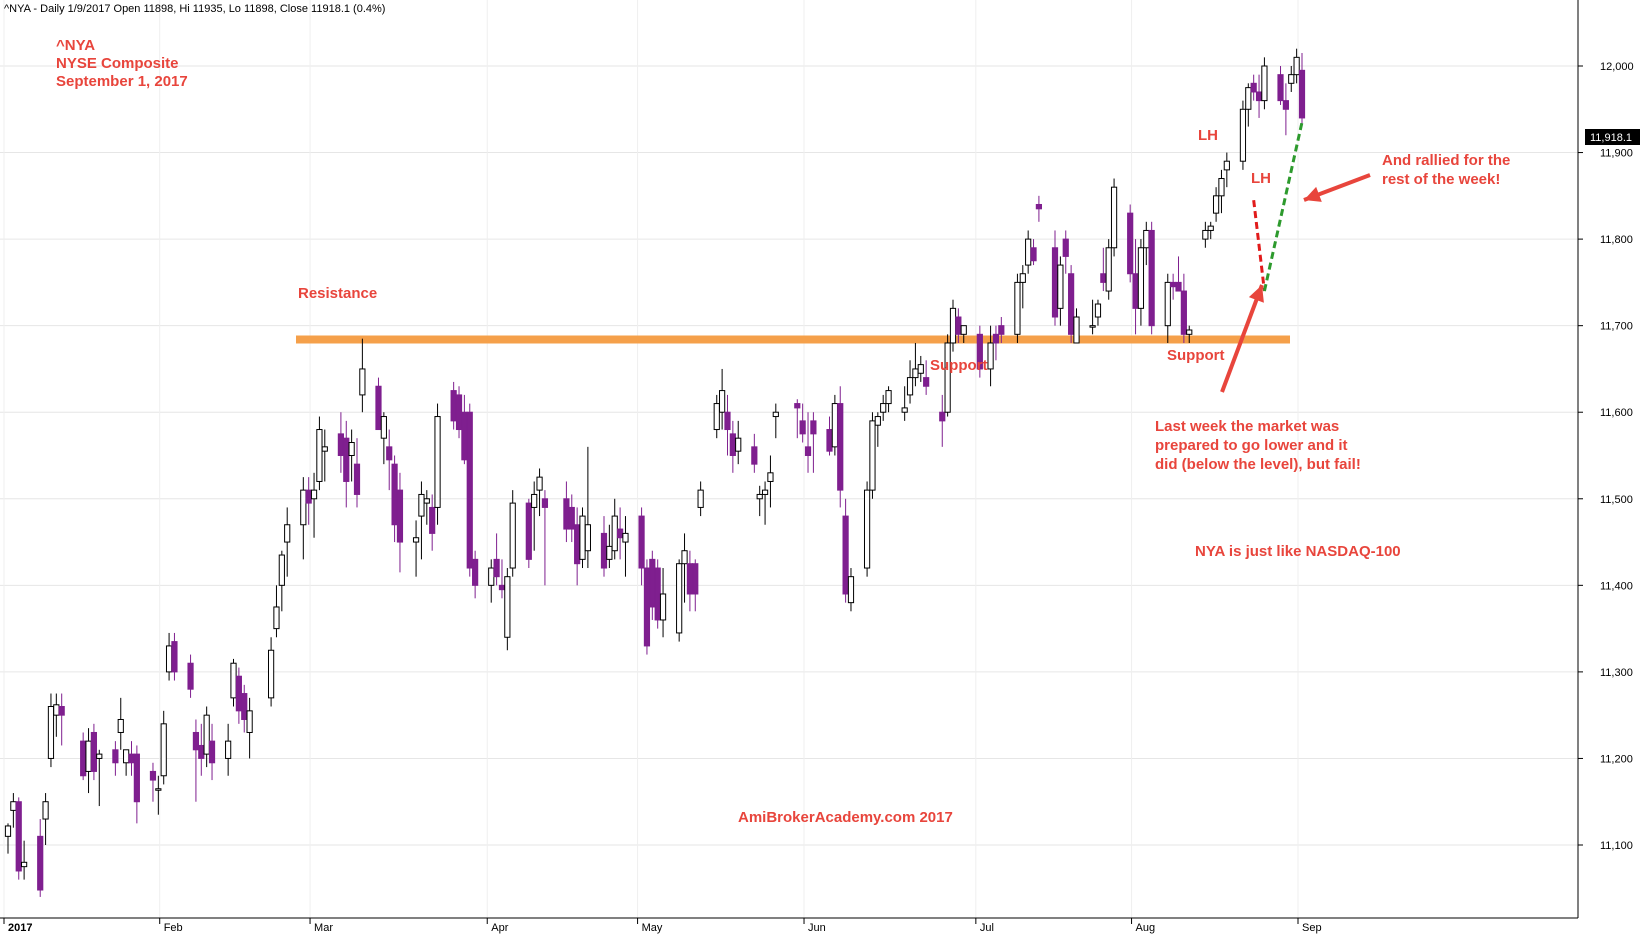 Image resolution: width=1640 pixels, height=934 pixels. Describe the element at coordinates (1441, 179) in the screenshot. I see `rallied-note-line-2: rest of the week!` at that location.